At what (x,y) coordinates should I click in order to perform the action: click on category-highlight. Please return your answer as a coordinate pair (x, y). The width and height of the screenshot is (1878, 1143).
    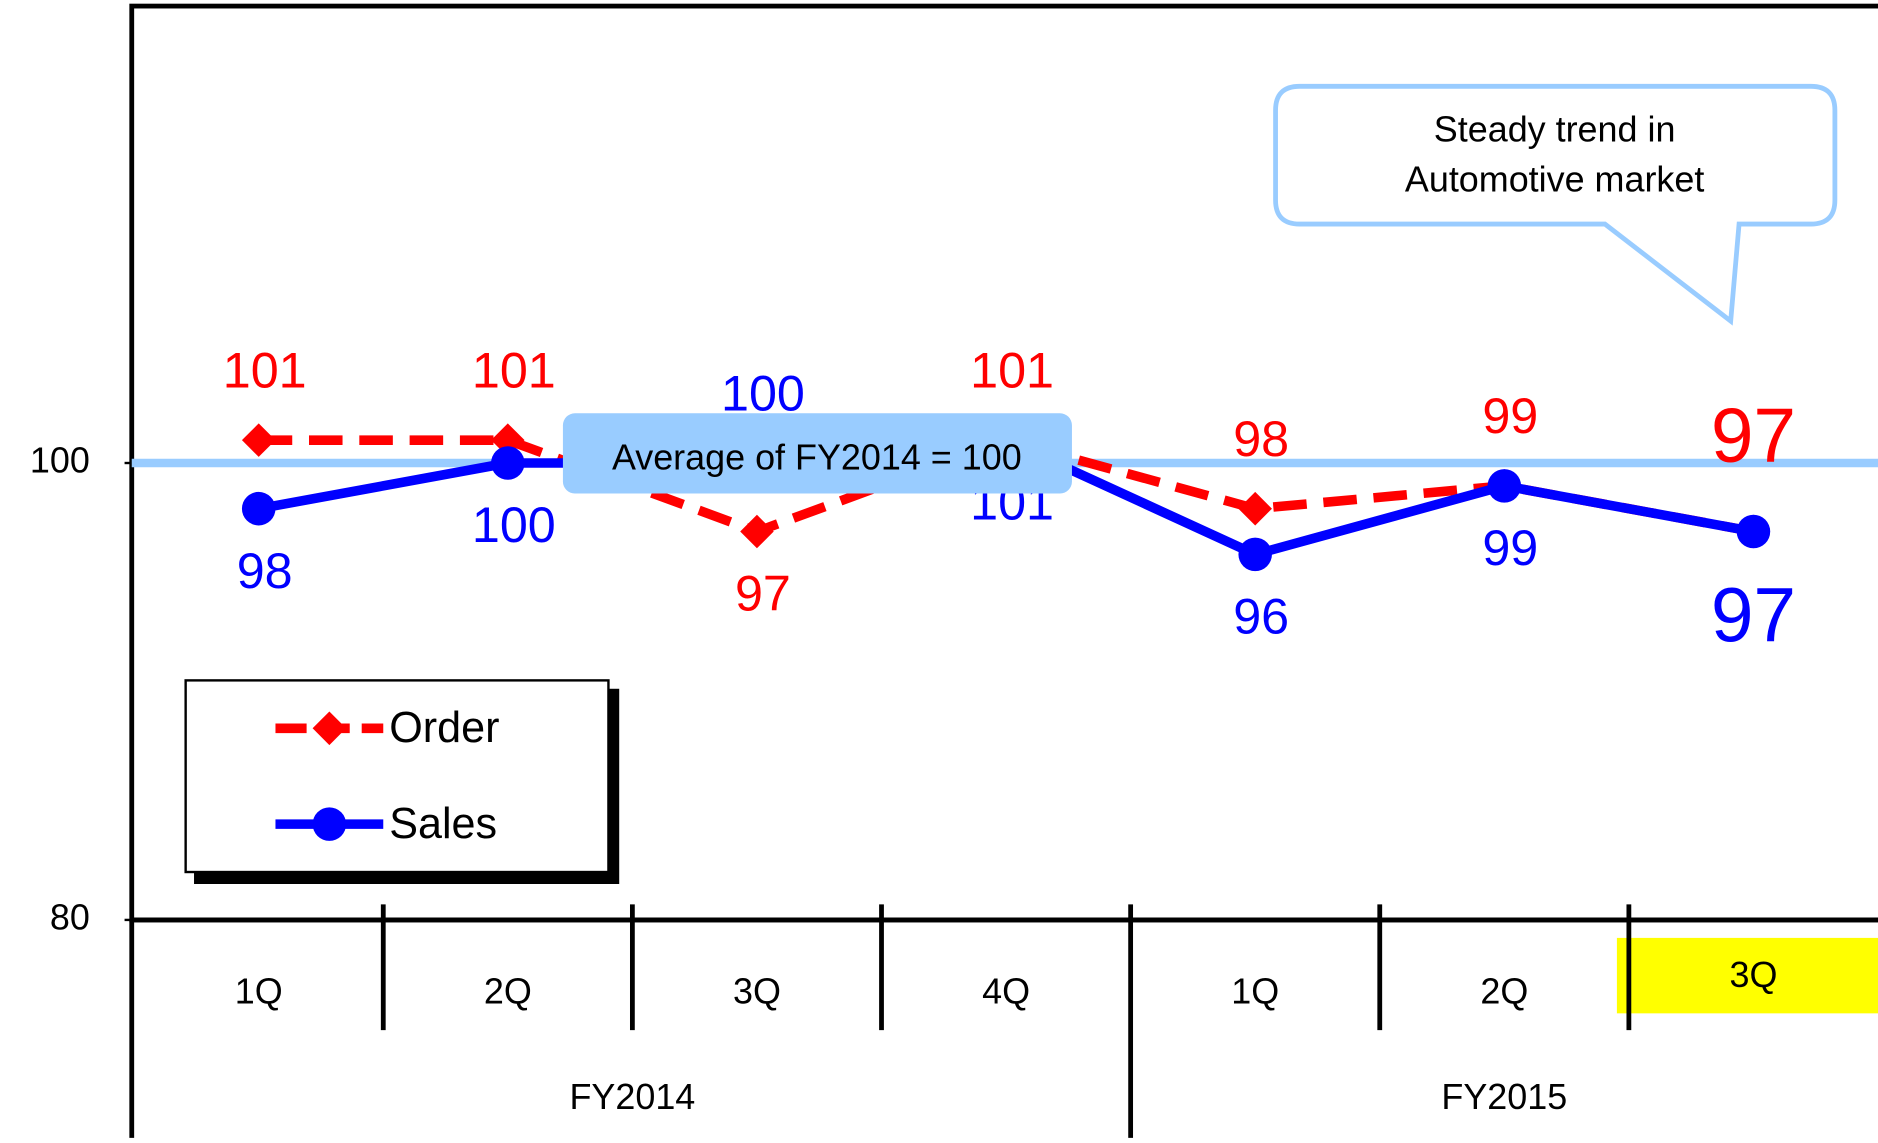
    Looking at the image, I should click on (1747, 975).